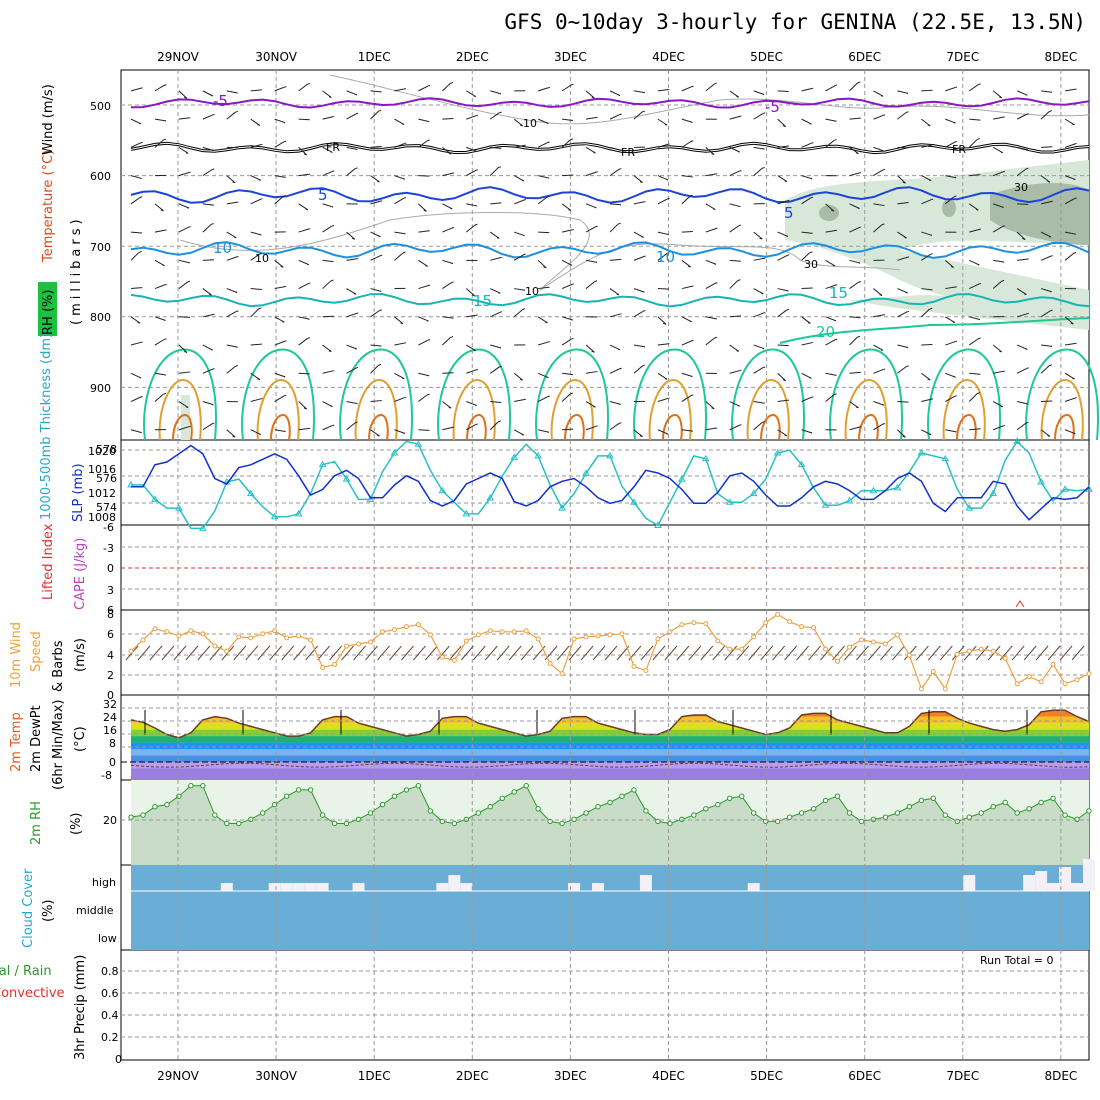  Describe the element at coordinates (58, 666) in the screenshot. I see `ylabel-barbs: & Barbs` at that location.